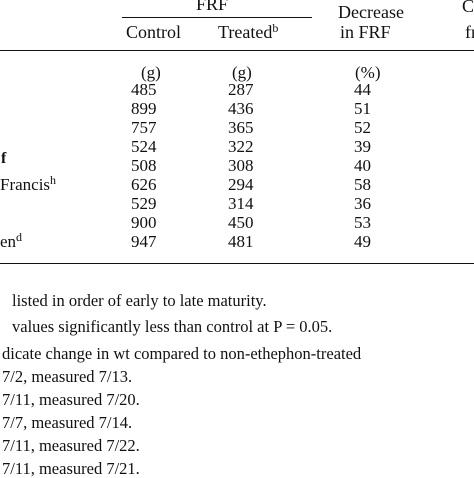 The height and width of the screenshot is (478, 474). Describe the element at coordinates (144, 108) in the screenshot. I see `table-row-2-control: 899` at that location.